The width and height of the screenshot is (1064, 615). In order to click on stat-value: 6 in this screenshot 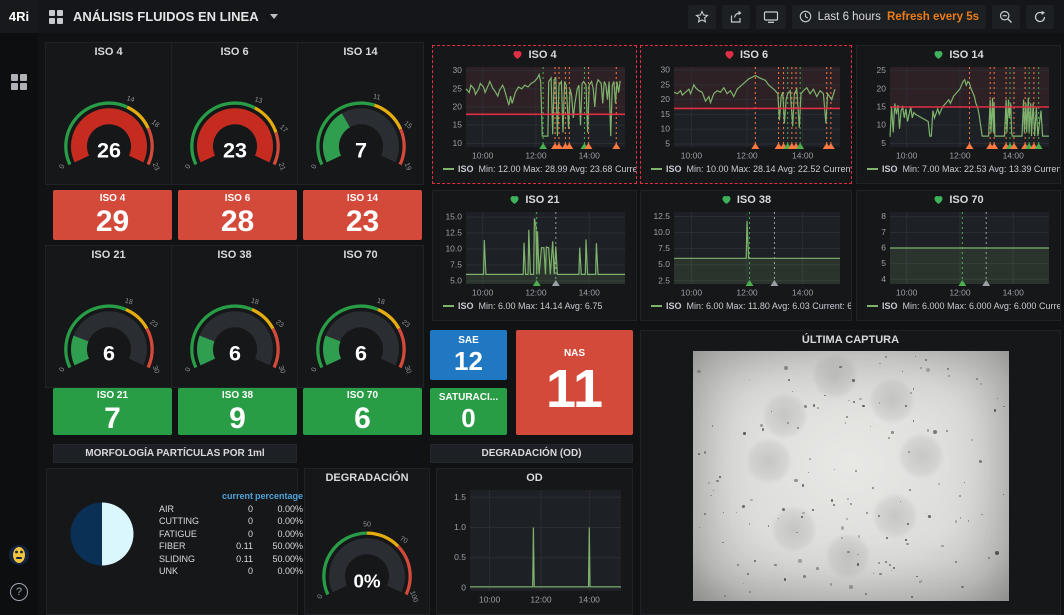, I will do `click(362, 418)`.